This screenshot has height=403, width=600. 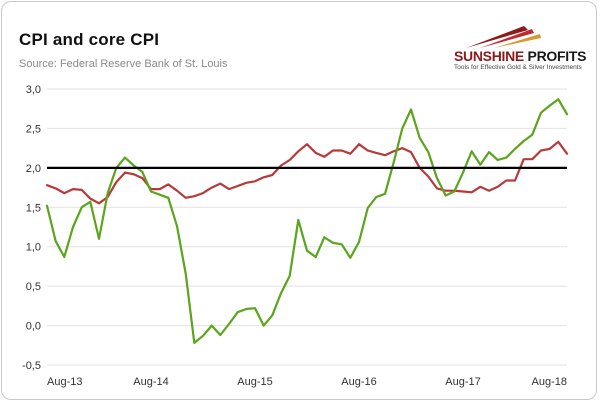 What do you see at coordinates (33, 208) in the screenshot?
I see `y-tick-label: 1,5` at bounding box center [33, 208].